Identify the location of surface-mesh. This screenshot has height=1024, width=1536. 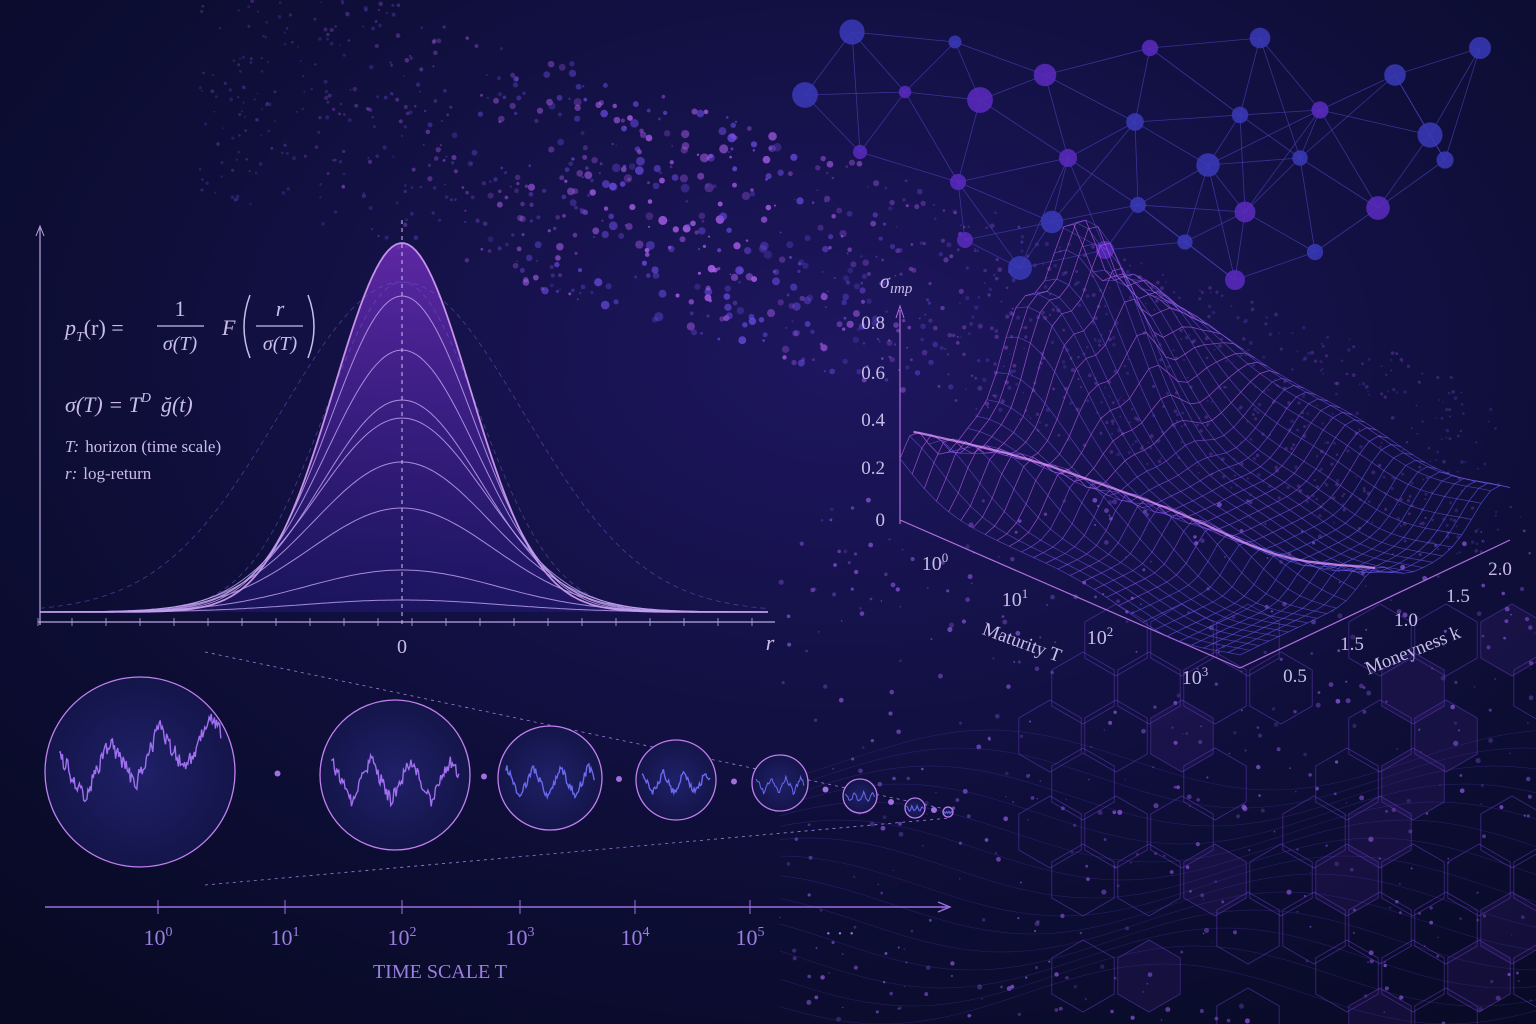
(1326, 560).